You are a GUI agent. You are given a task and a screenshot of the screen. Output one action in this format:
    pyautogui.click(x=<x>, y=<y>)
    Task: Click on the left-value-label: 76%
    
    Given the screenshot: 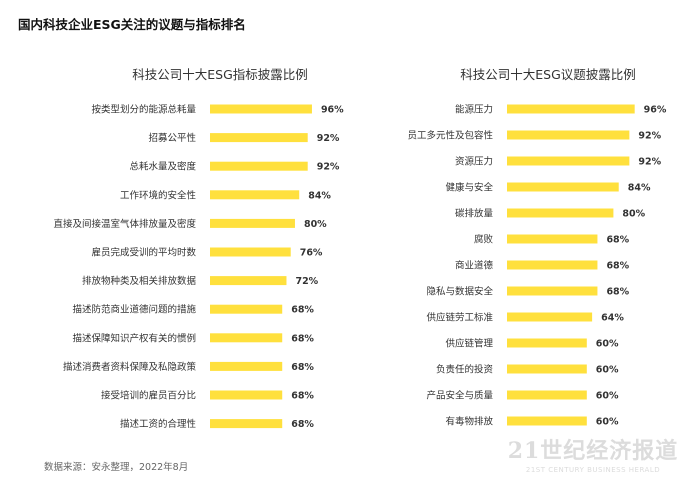 What is the action you would take?
    pyautogui.click(x=311, y=253)
    